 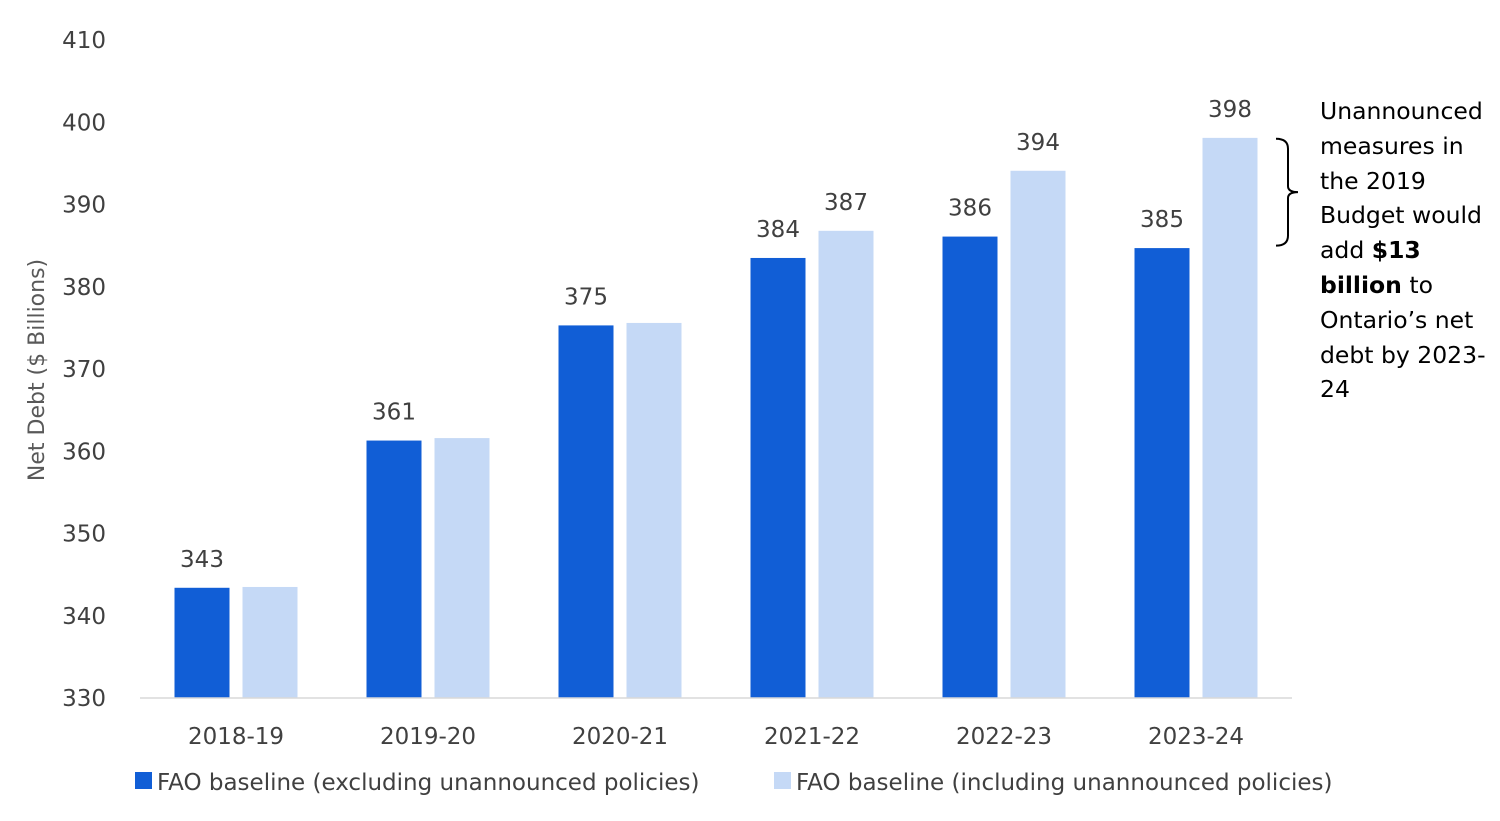 I want to click on y-tick-label: 380, so click(x=84, y=288).